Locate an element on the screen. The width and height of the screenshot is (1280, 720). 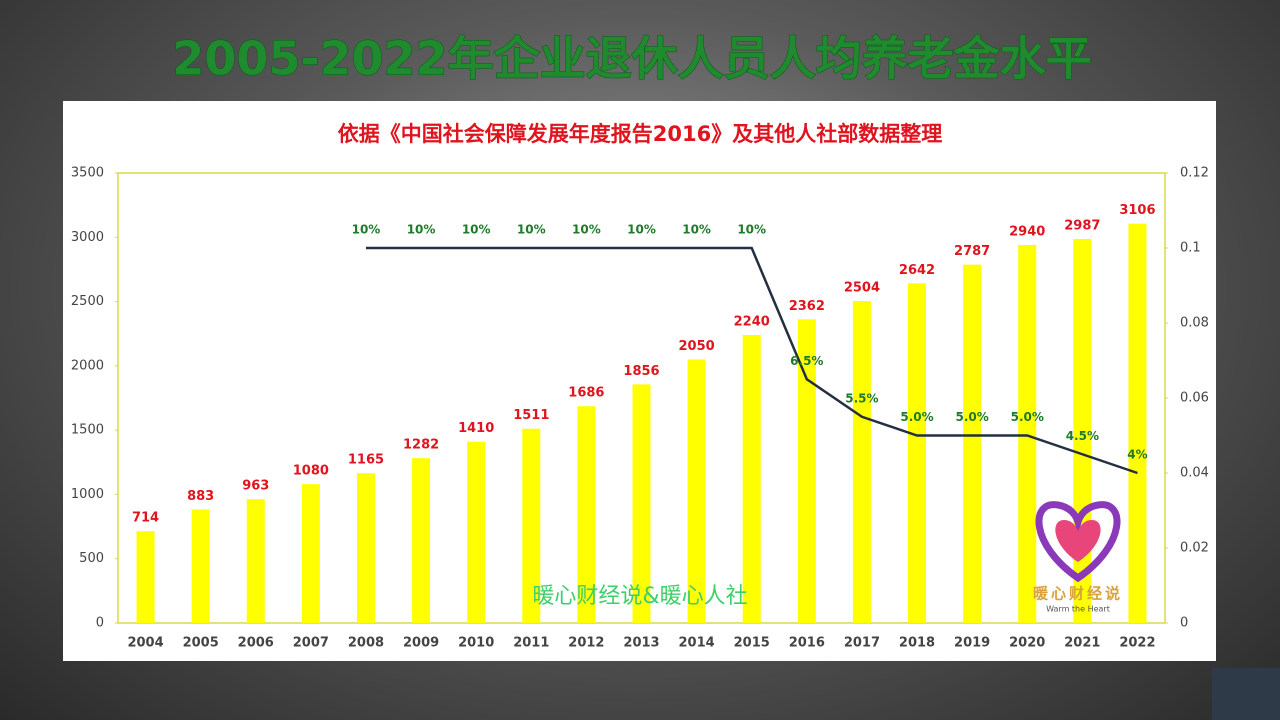
bar-value-label: 2362 is located at coordinates (807, 306).